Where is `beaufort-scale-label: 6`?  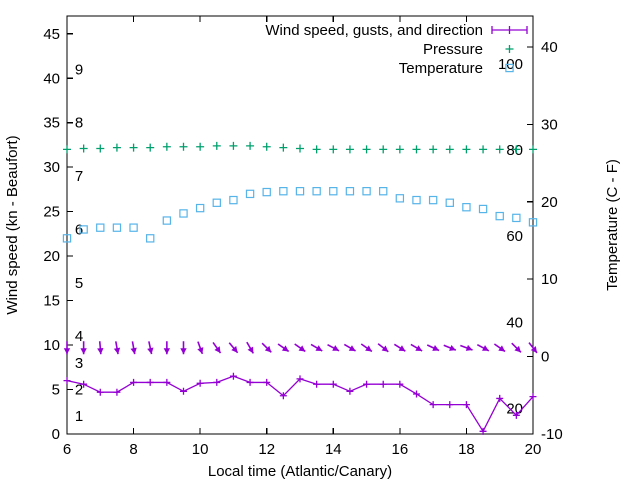
beaufort-scale-label: 6 is located at coordinates (79, 229).